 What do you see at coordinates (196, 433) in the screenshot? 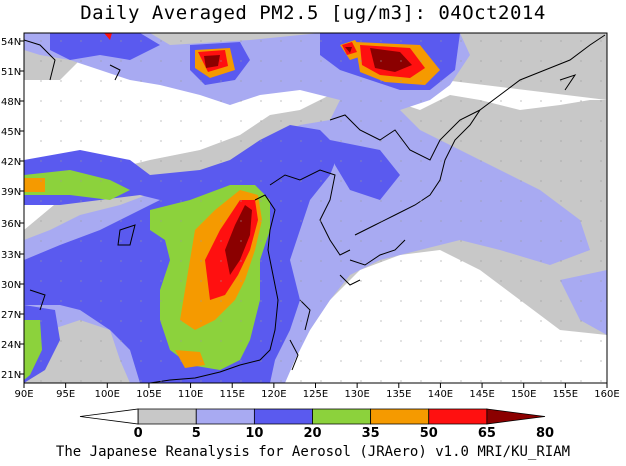
I see `colorbar-label: 5` at bounding box center [196, 433].